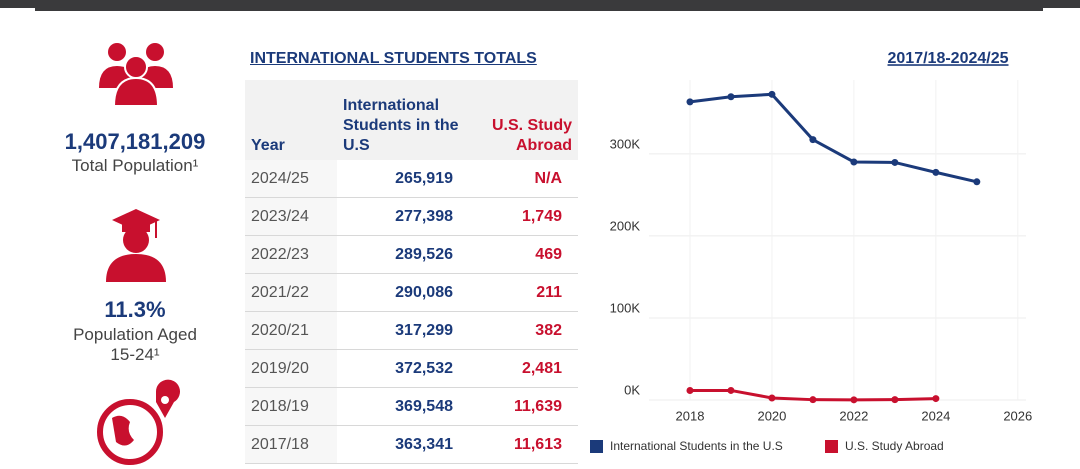 This screenshot has width=1080, height=469. Describe the element at coordinates (291, 330) in the screenshot. I see `table-cell: 2020/21` at that location.